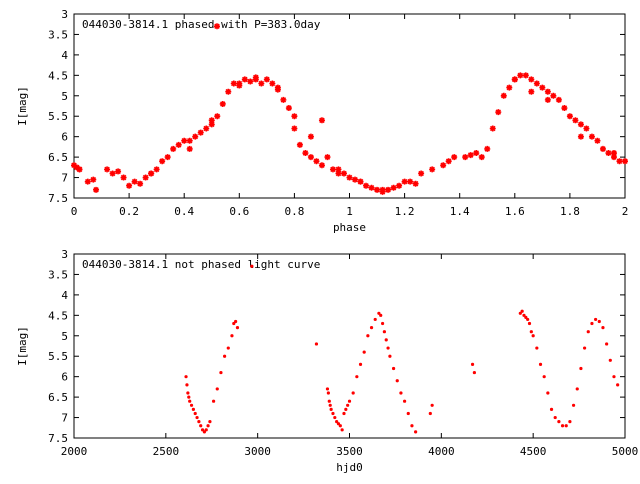  Describe the element at coordinates (64, 377) in the screenshot. I see `y-tick-label: 6` at that location.